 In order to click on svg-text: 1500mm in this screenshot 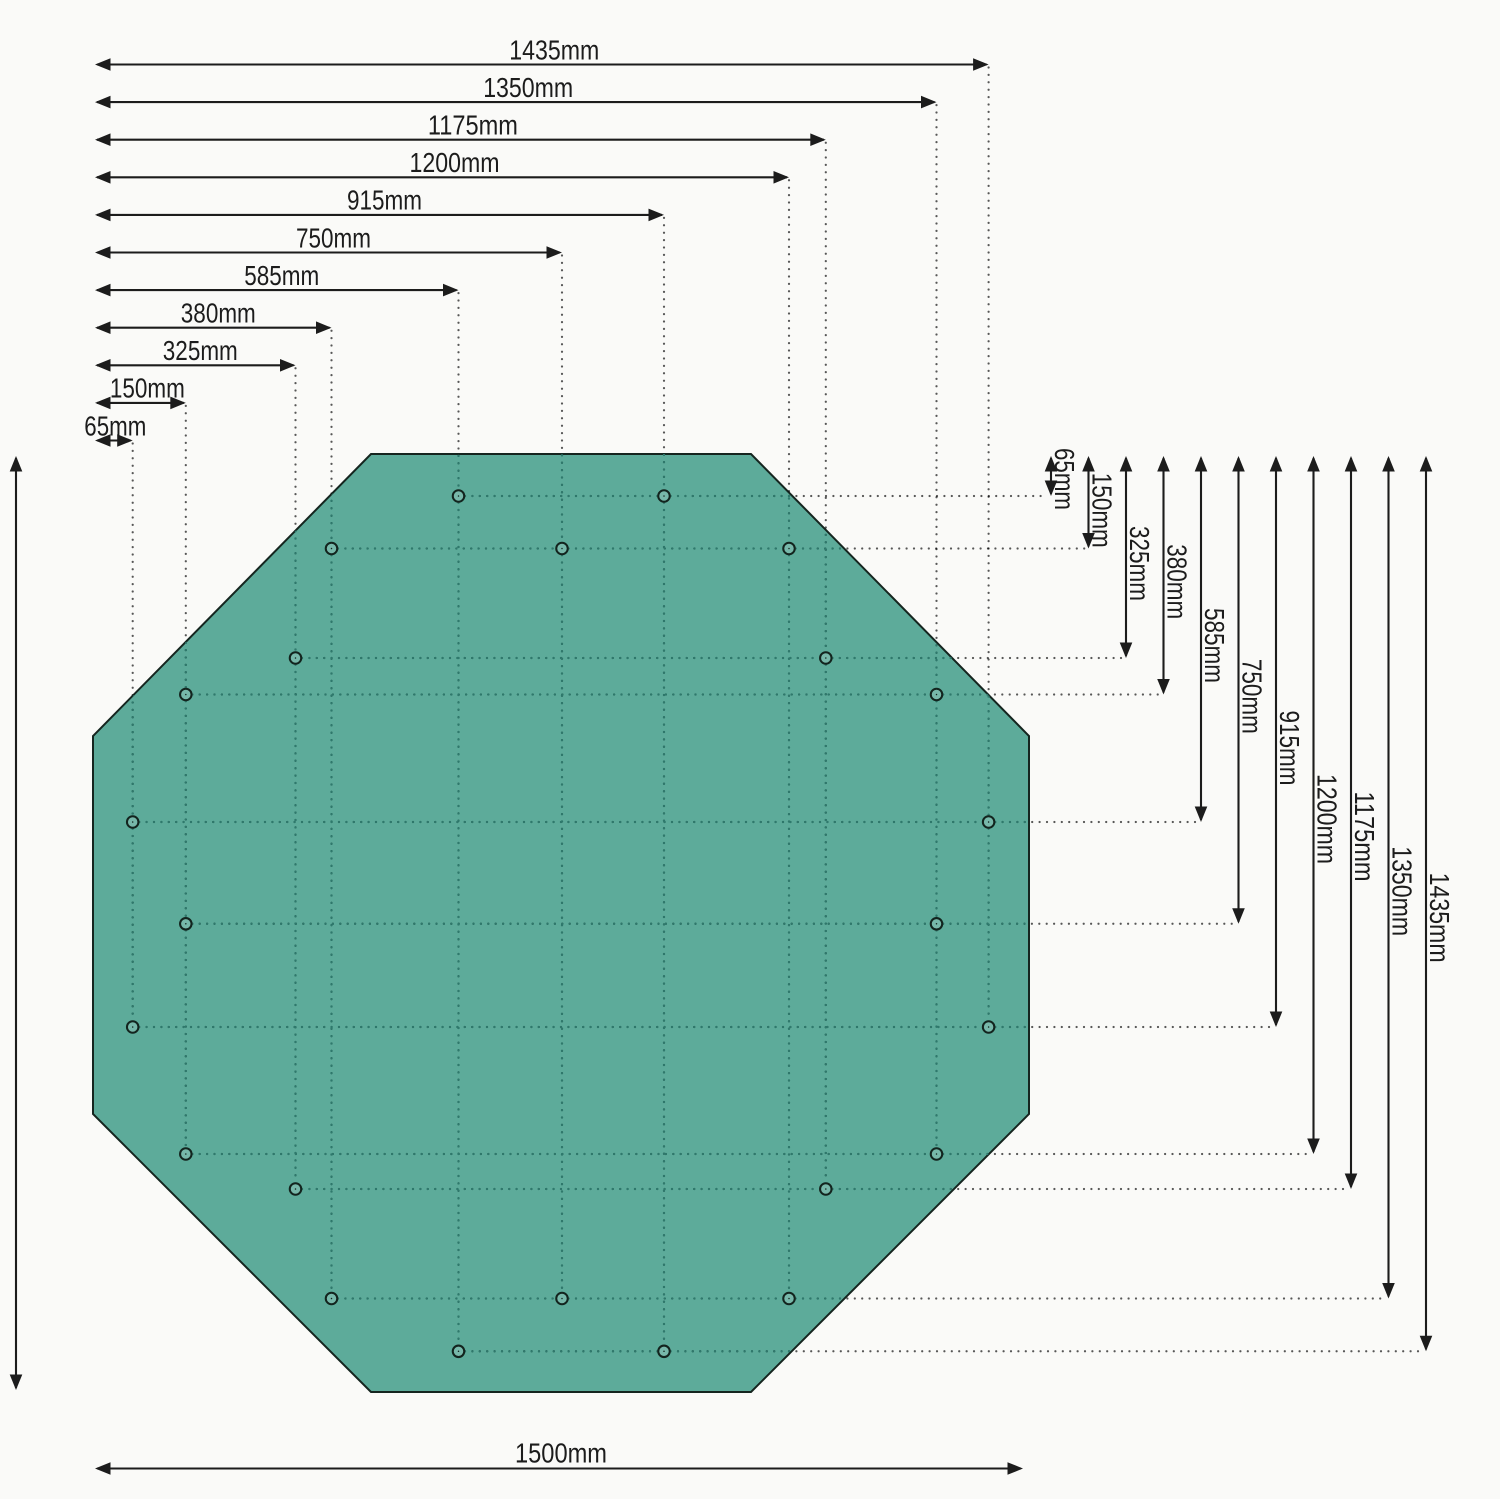, I will do `click(561, 1452)`.